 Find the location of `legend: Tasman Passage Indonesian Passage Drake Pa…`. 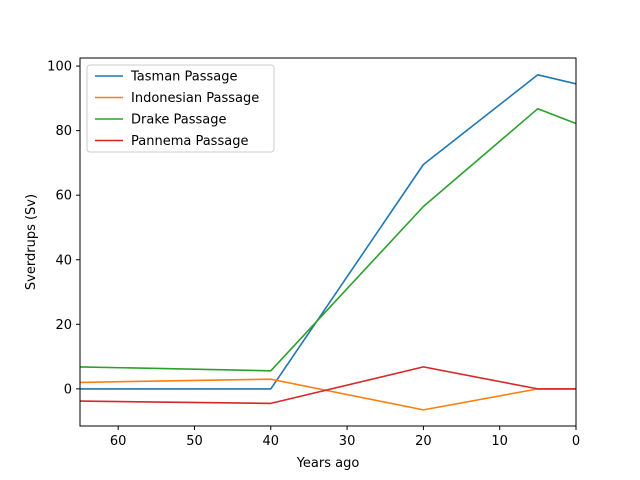

legend: Tasman Passage Indonesian Passage Drake Pa… is located at coordinates (180, 108).